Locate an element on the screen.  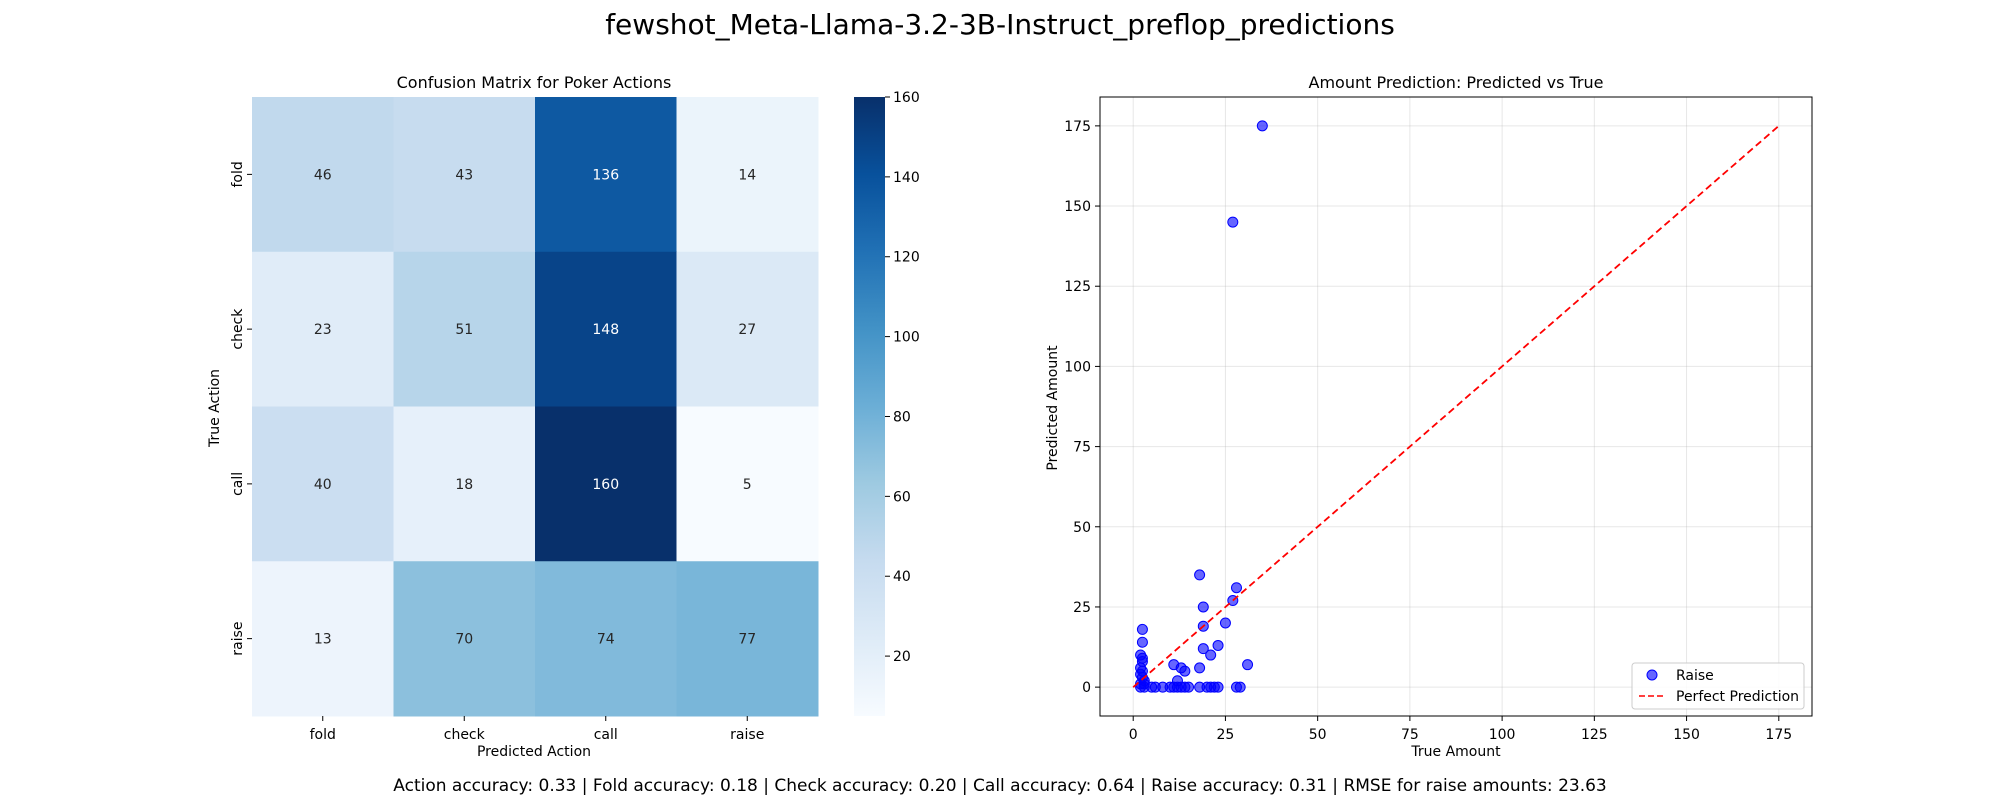
heatmap-cell-value: 51 is located at coordinates (464, 330).